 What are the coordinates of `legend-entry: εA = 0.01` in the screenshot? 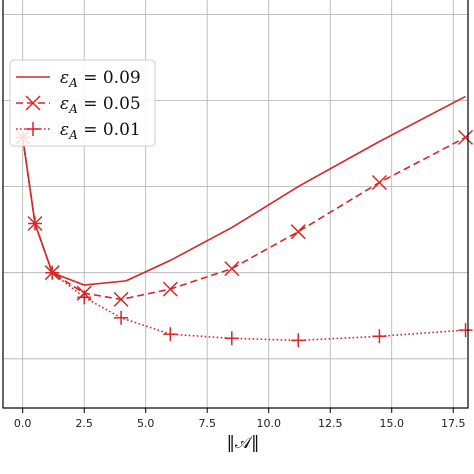 It's located at (78, 131).